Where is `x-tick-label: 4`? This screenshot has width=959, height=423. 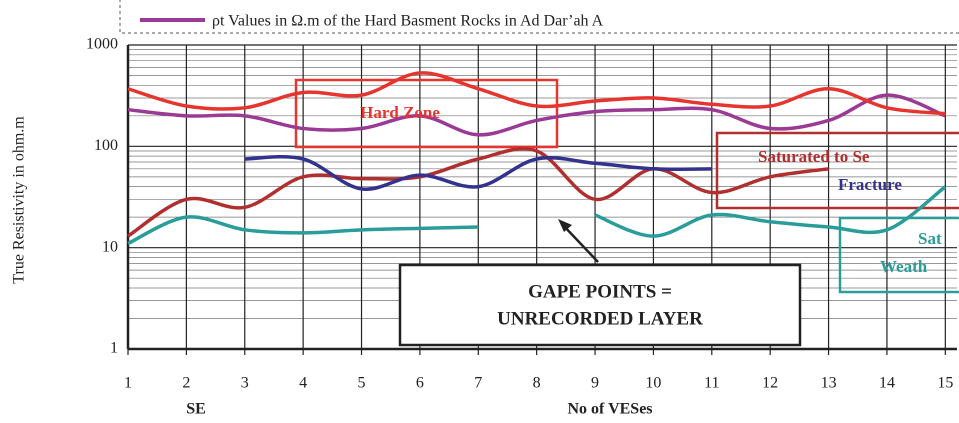 x-tick-label: 4 is located at coordinates (303, 383).